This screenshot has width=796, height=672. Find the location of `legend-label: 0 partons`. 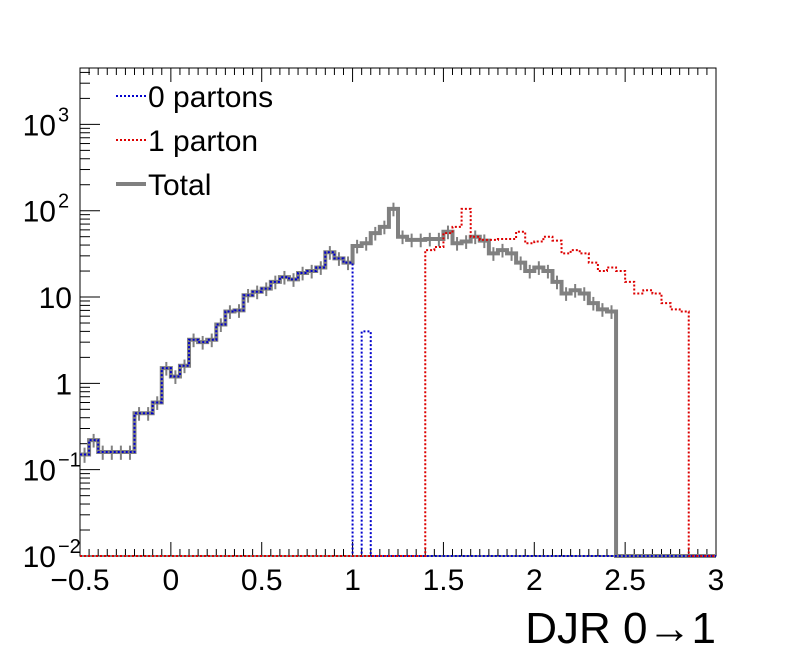

legend-label: 0 partons is located at coordinates (210, 97).